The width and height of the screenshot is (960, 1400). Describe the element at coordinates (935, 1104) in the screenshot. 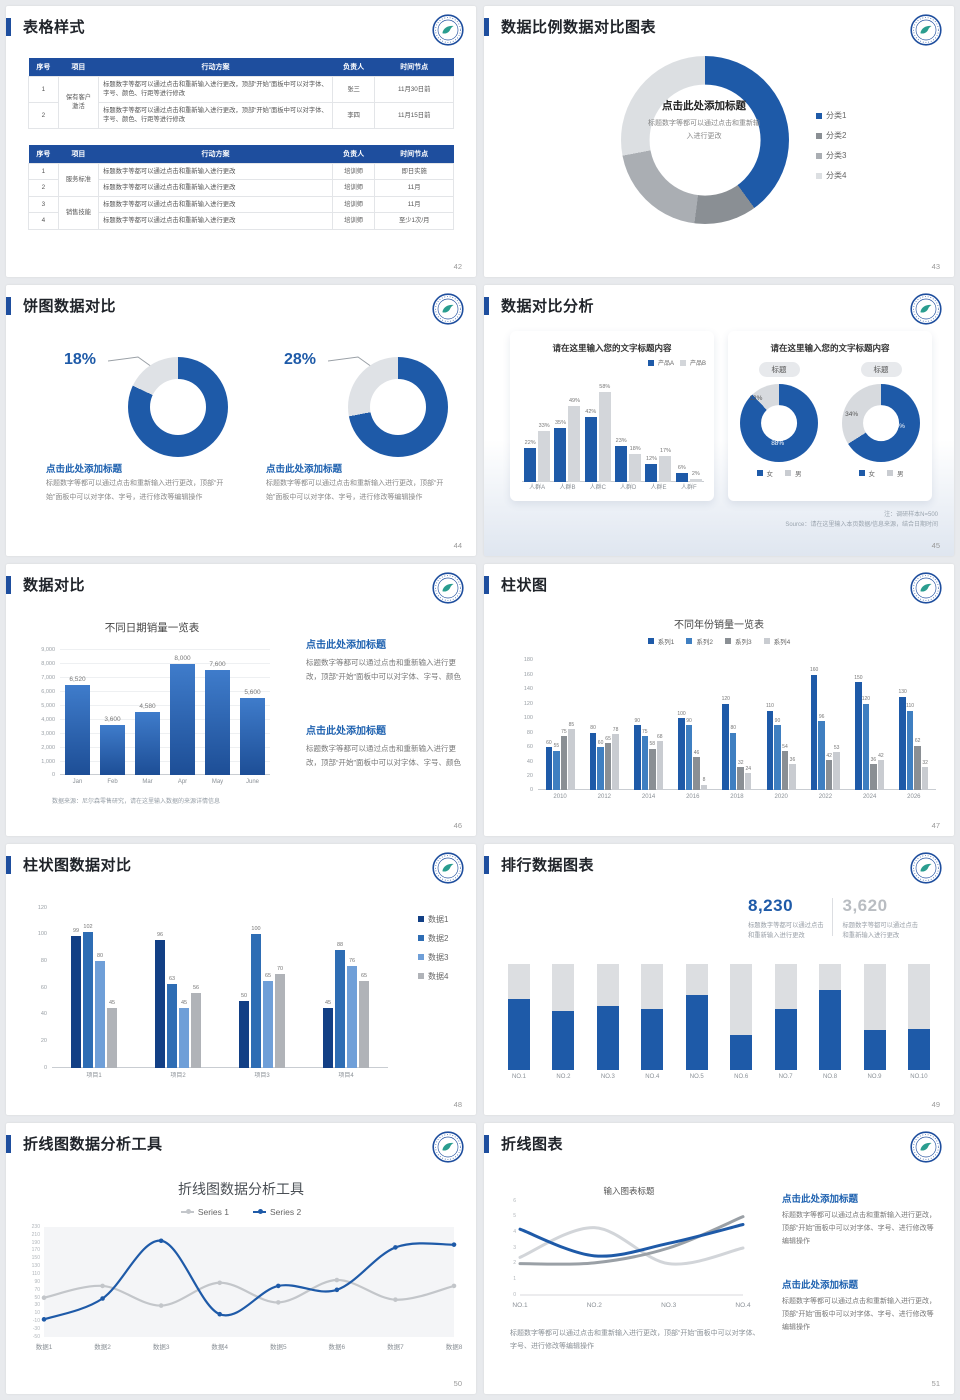

I see `page-number: 49` at that location.